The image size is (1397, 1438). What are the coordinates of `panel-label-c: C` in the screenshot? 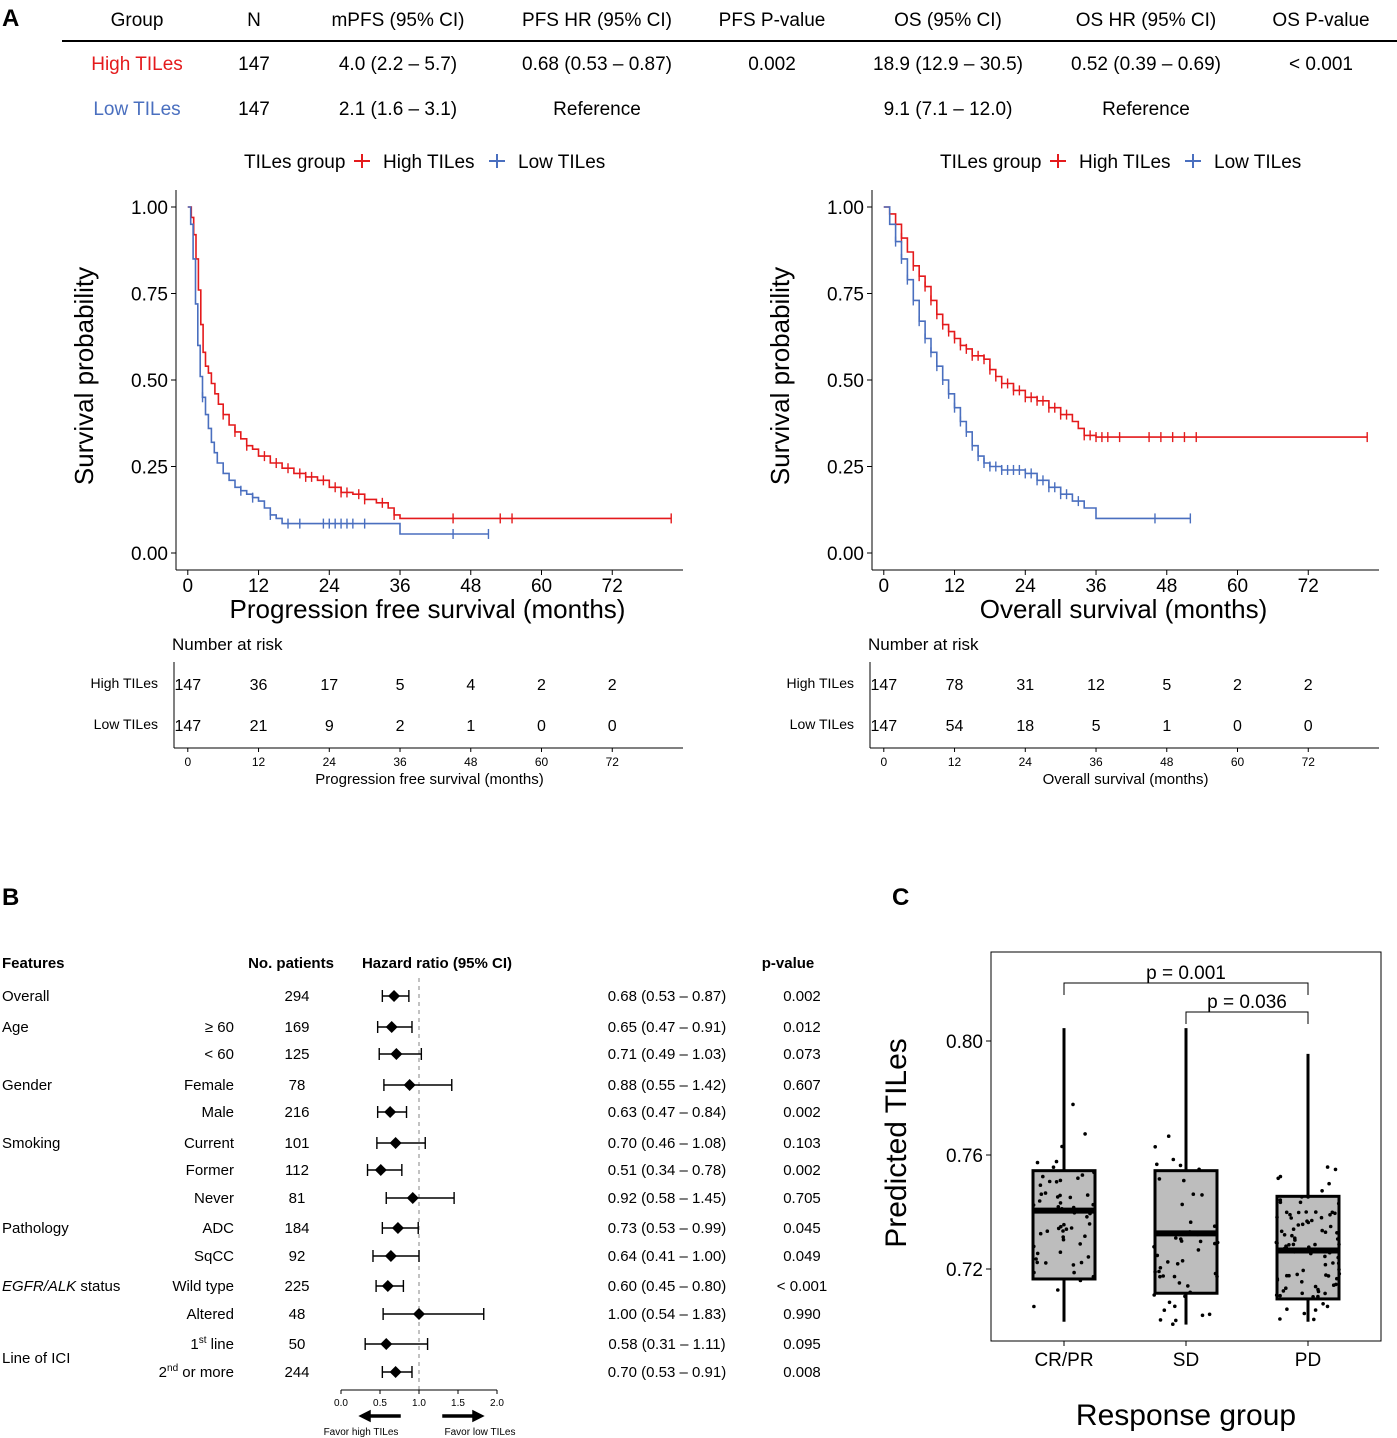 It's located at (900, 897).